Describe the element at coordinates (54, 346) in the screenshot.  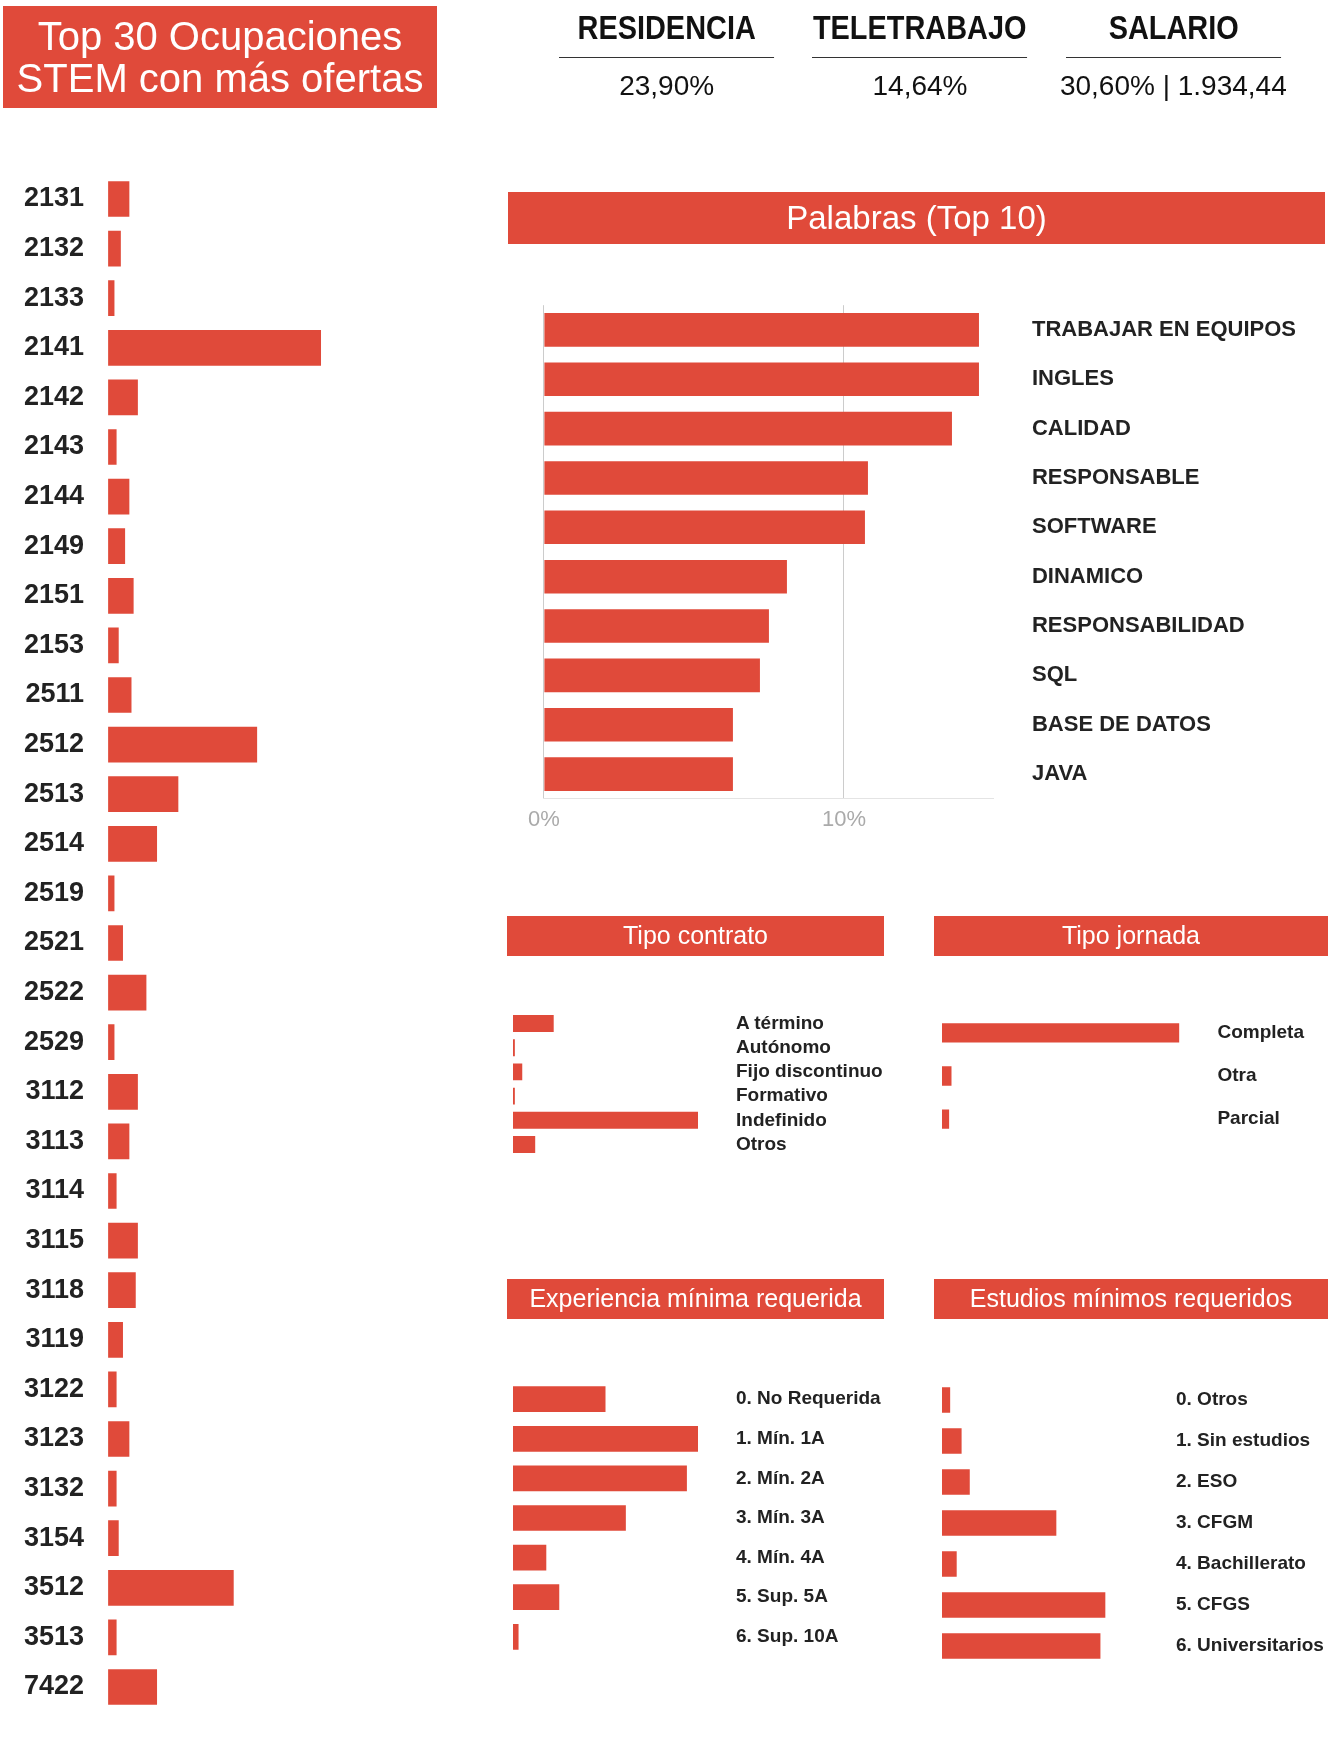
I see `y-tick-label: 2141` at that location.